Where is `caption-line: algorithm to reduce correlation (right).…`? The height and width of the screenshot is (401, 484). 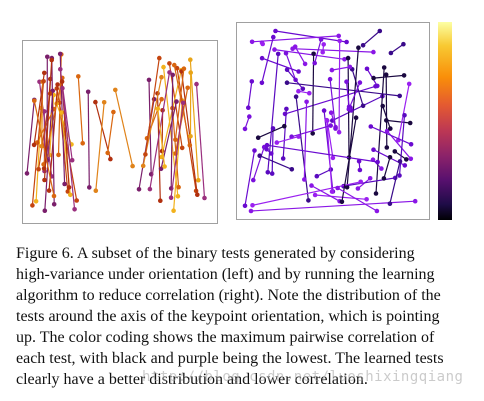 caption-line: algorithm to reduce correlation (right).… is located at coordinates (228, 295).